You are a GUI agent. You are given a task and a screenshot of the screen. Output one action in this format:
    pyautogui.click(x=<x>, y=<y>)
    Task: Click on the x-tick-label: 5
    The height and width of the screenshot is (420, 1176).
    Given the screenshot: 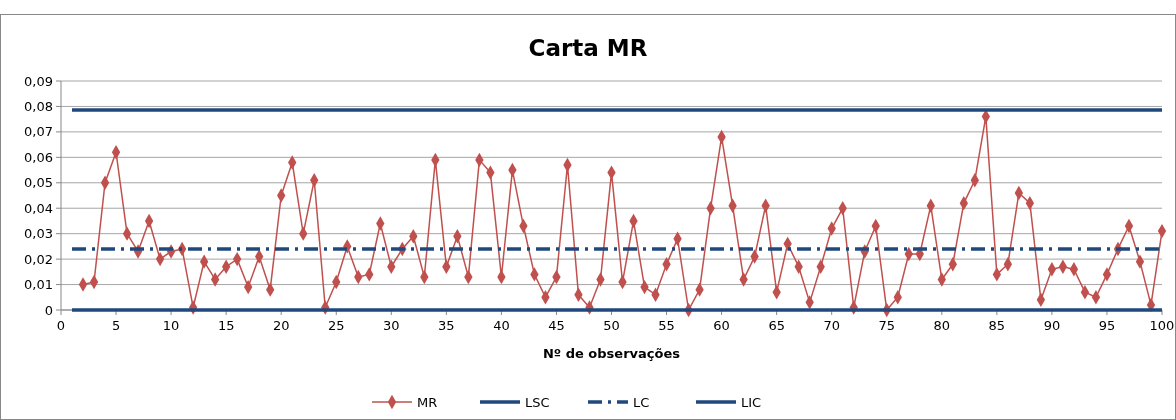 What is the action you would take?
    pyautogui.click(x=116, y=325)
    